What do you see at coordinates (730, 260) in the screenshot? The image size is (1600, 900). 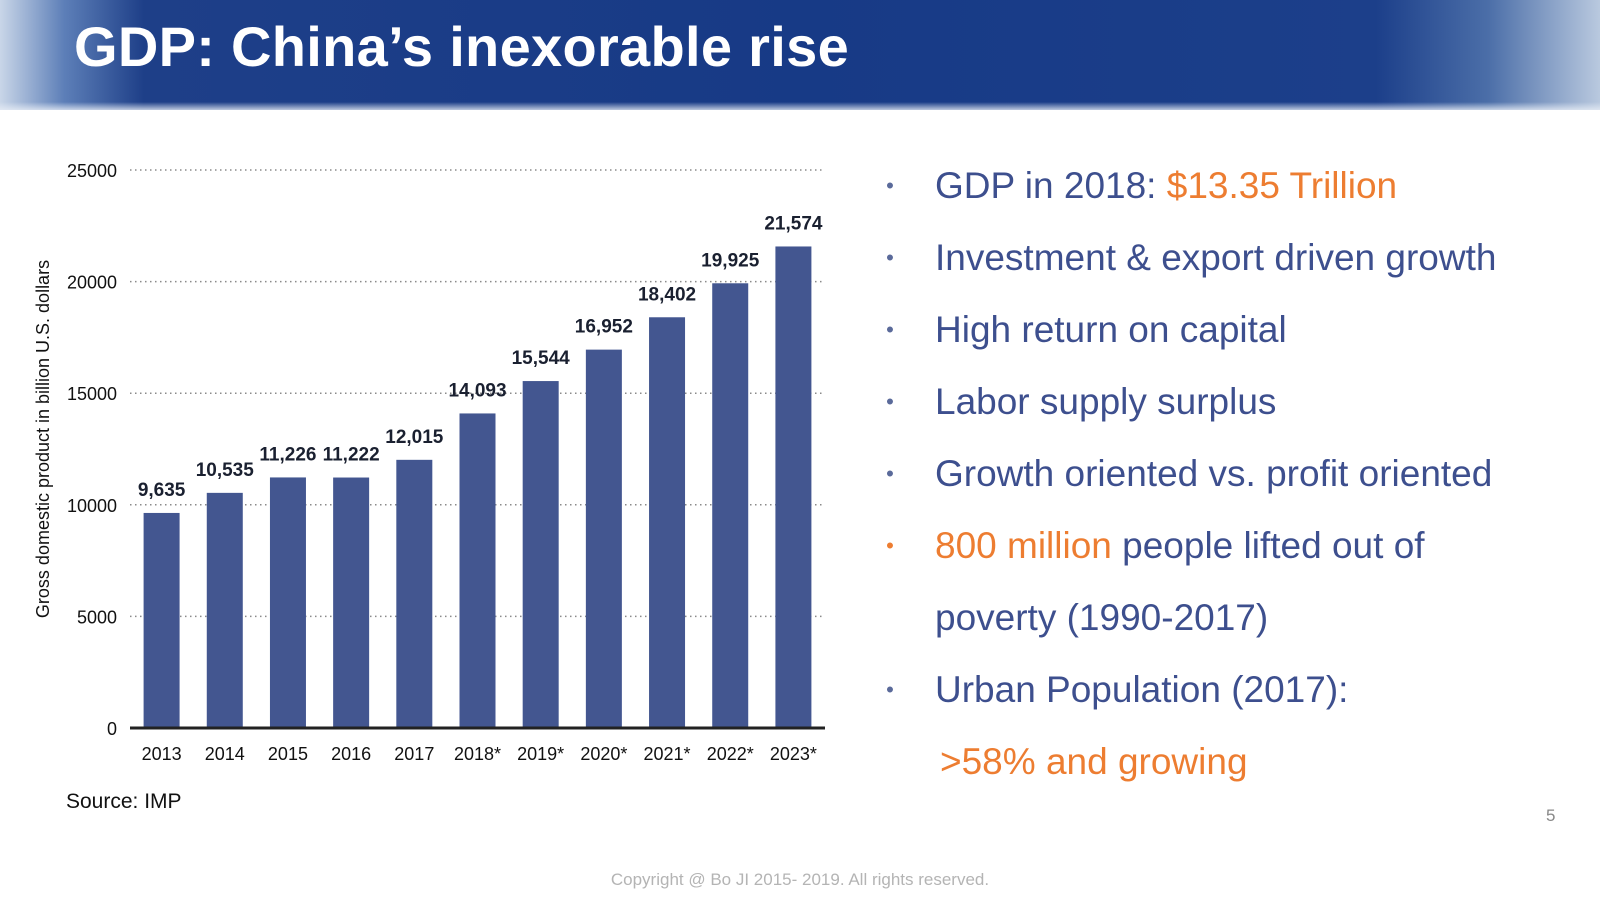 I see `bar-value-label: 19,925` at bounding box center [730, 260].